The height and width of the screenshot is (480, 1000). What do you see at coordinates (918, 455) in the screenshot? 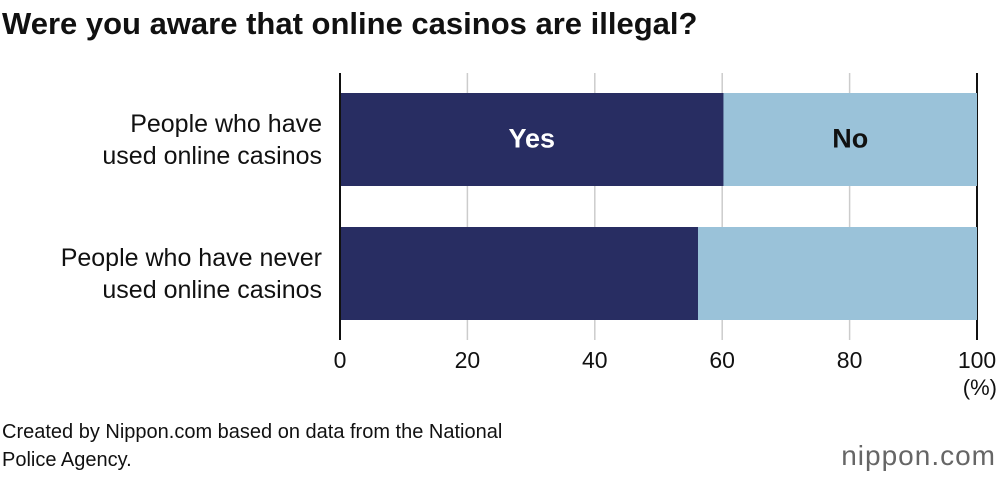
I see `brand-logo: nippon.com` at bounding box center [918, 455].